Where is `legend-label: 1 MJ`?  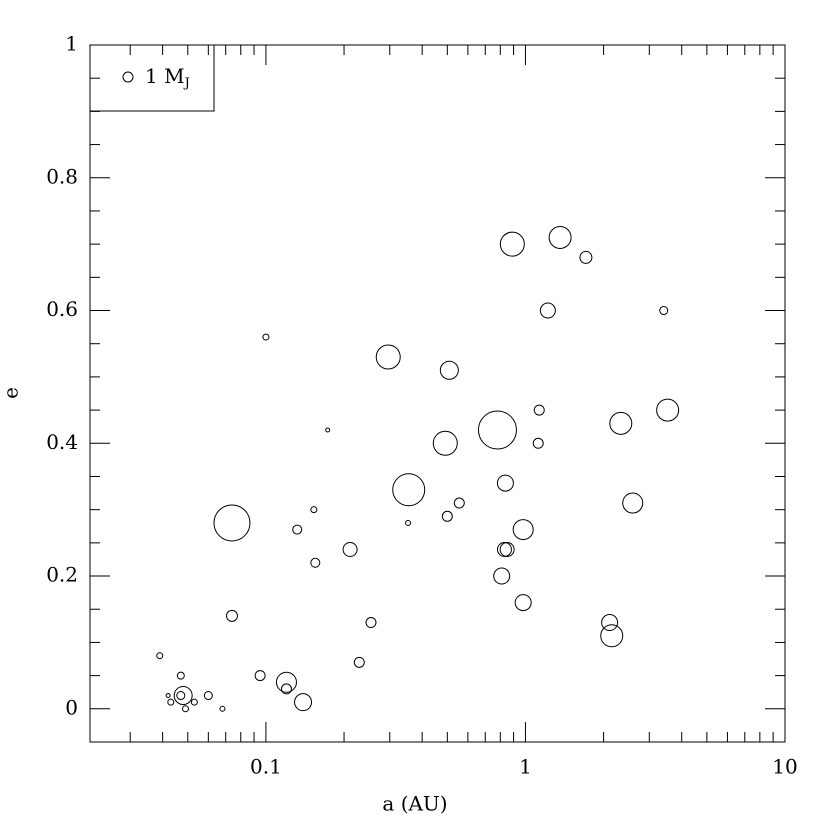
legend-label: 1 MJ is located at coordinates (167, 77).